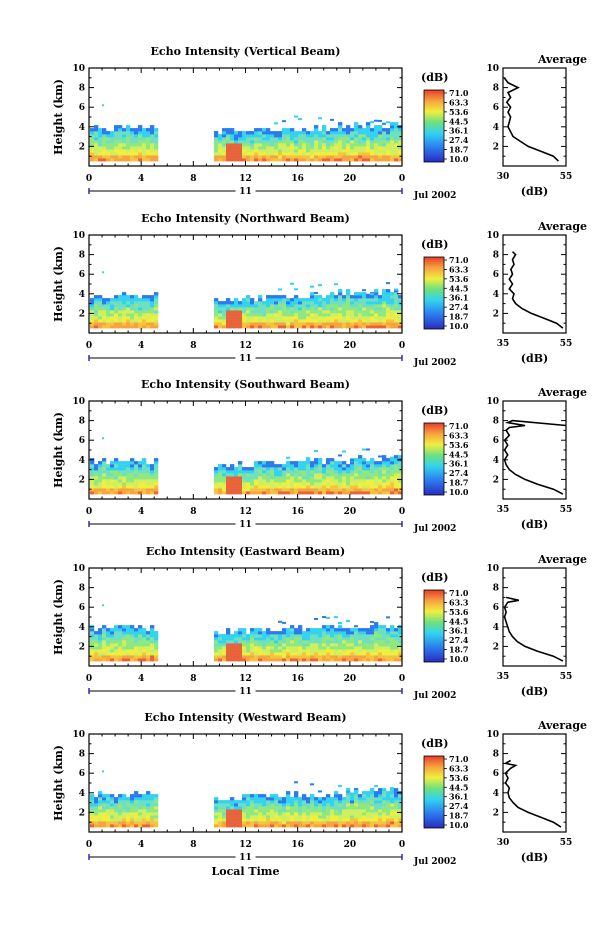 The width and height of the screenshot is (616, 929). Describe the element at coordinates (566, 510) in the screenshot. I see `profile-x-tick-label: 55` at that location.